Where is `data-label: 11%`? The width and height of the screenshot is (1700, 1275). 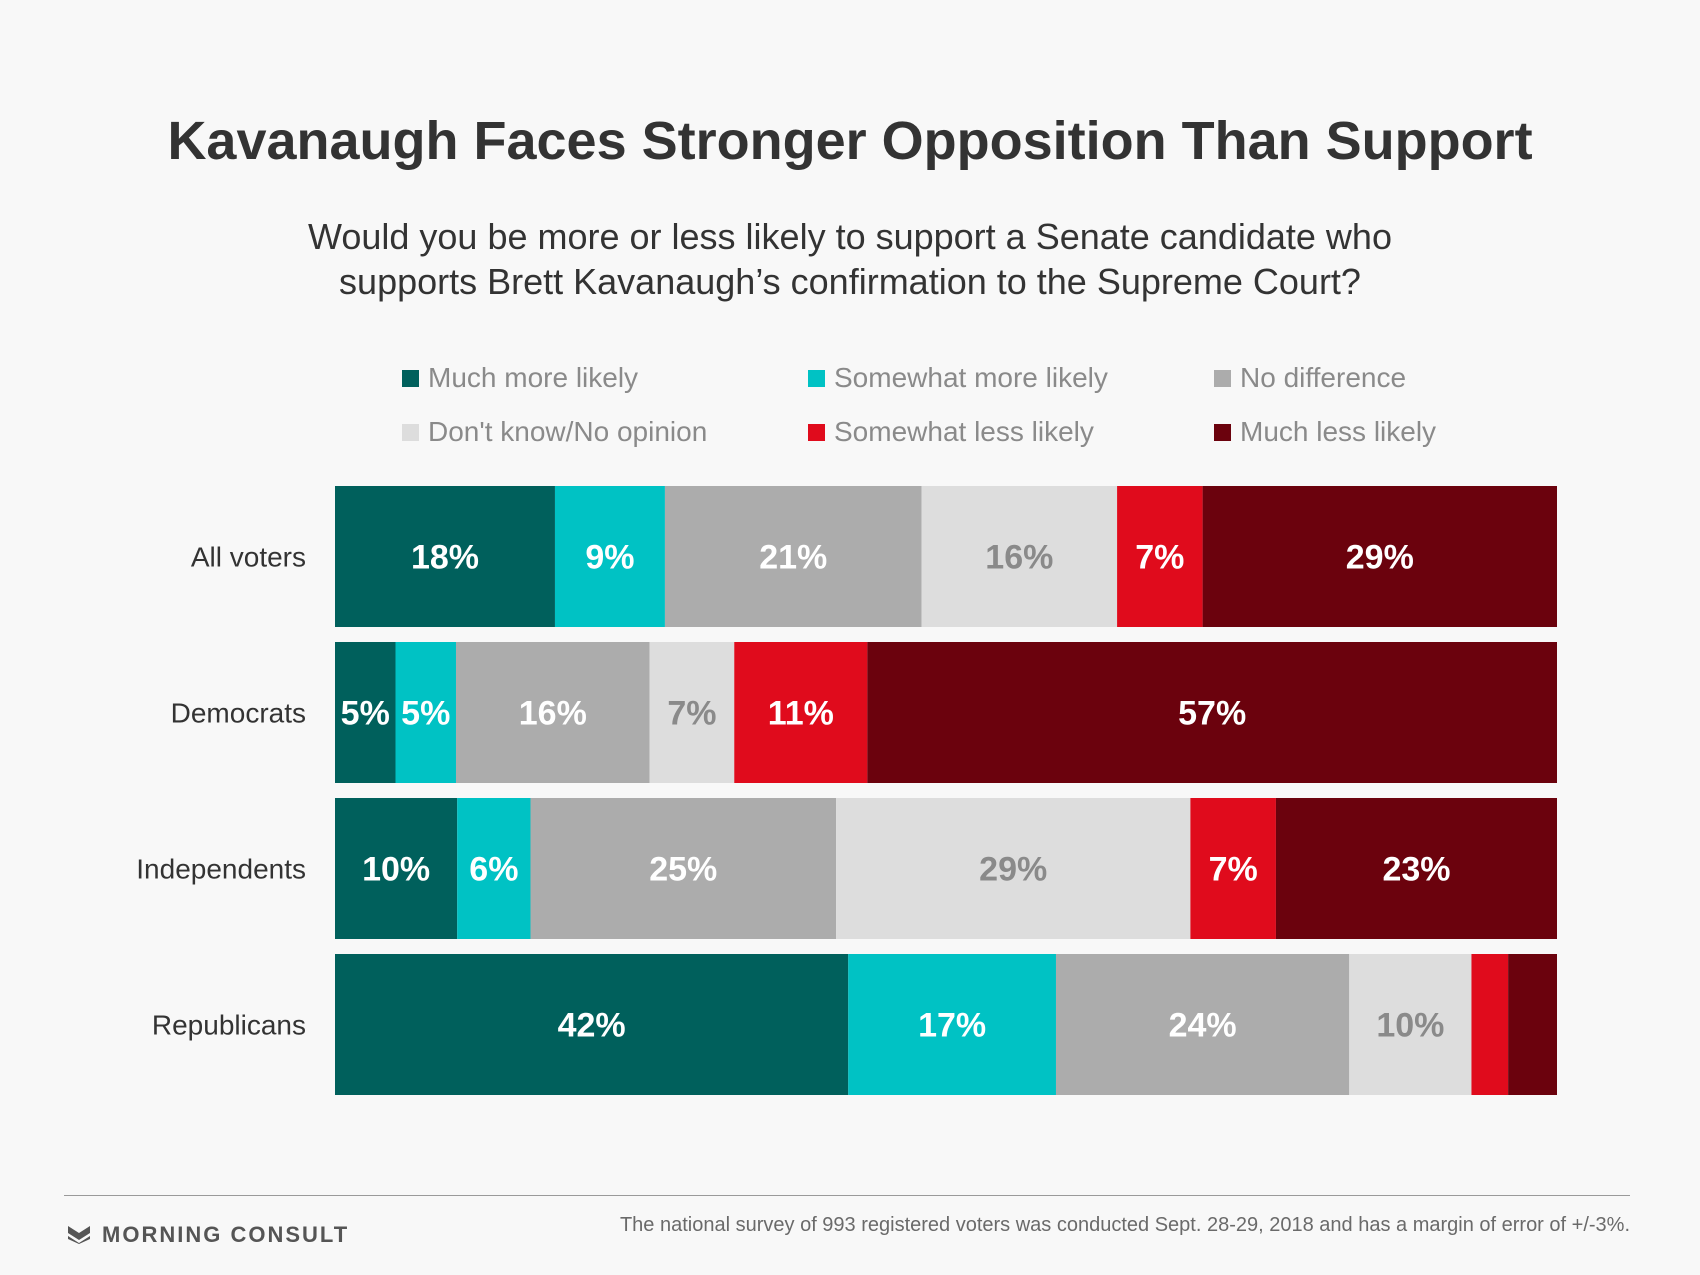
data-label: 11% is located at coordinates (801, 714).